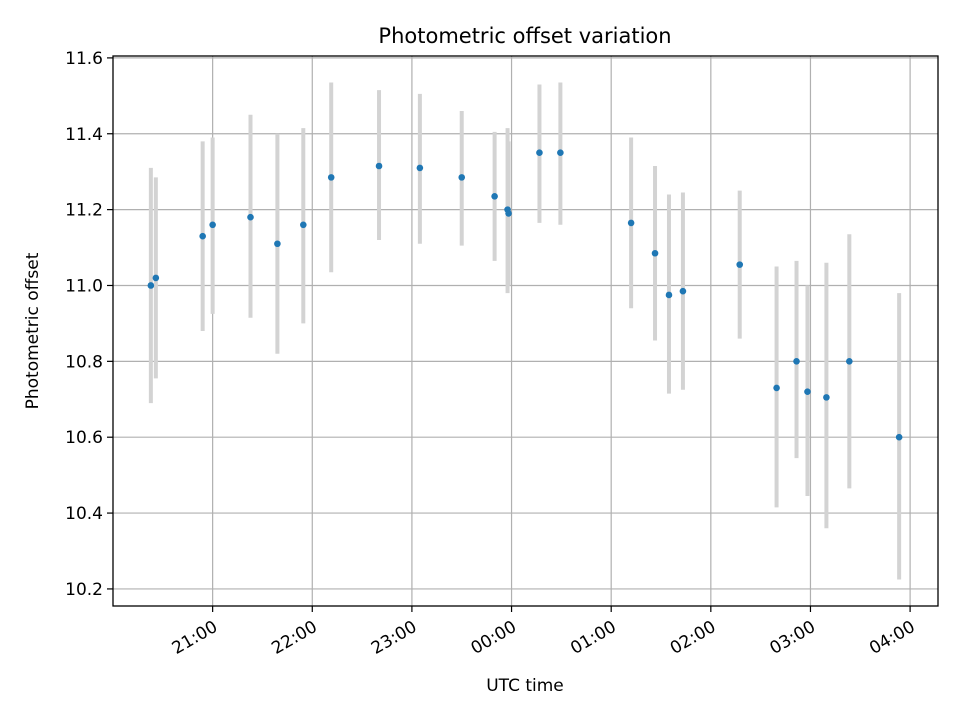 The height and width of the screenshot is (720, 960). I want to click on y-axis-label: Photometric offset, so click(33, 330).